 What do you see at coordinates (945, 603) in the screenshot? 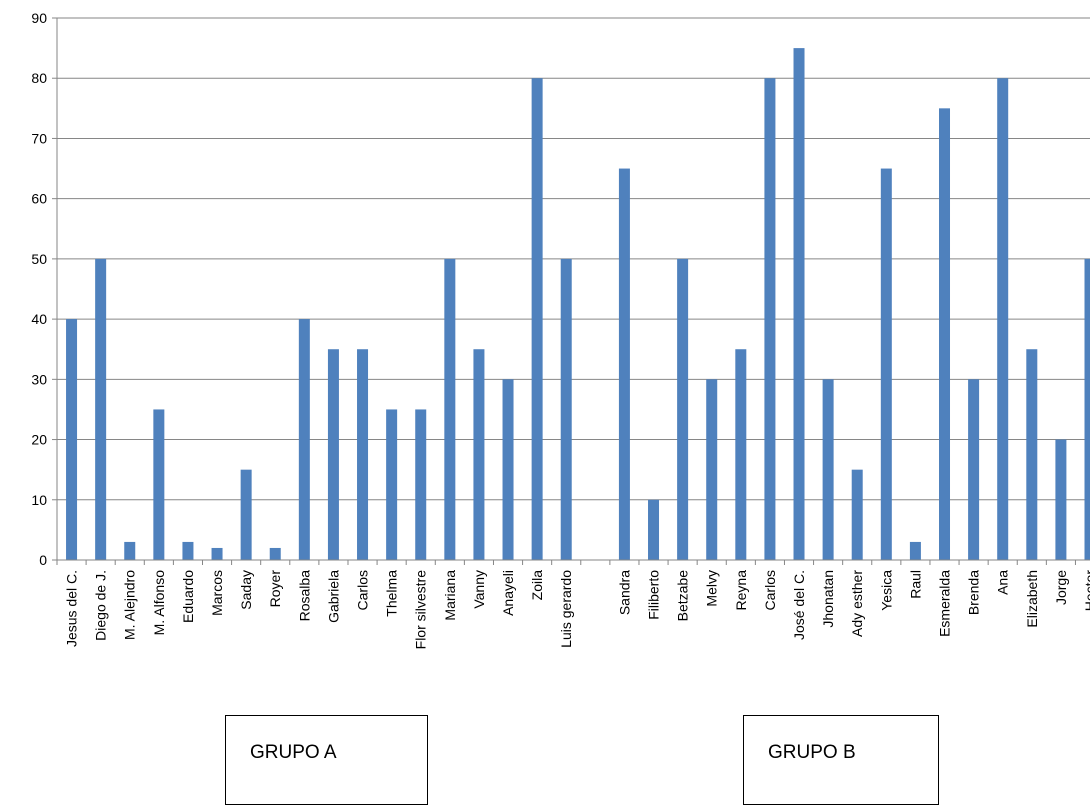
I see `x-tick-label: Esmeralda` at bounding box center [945, 603].